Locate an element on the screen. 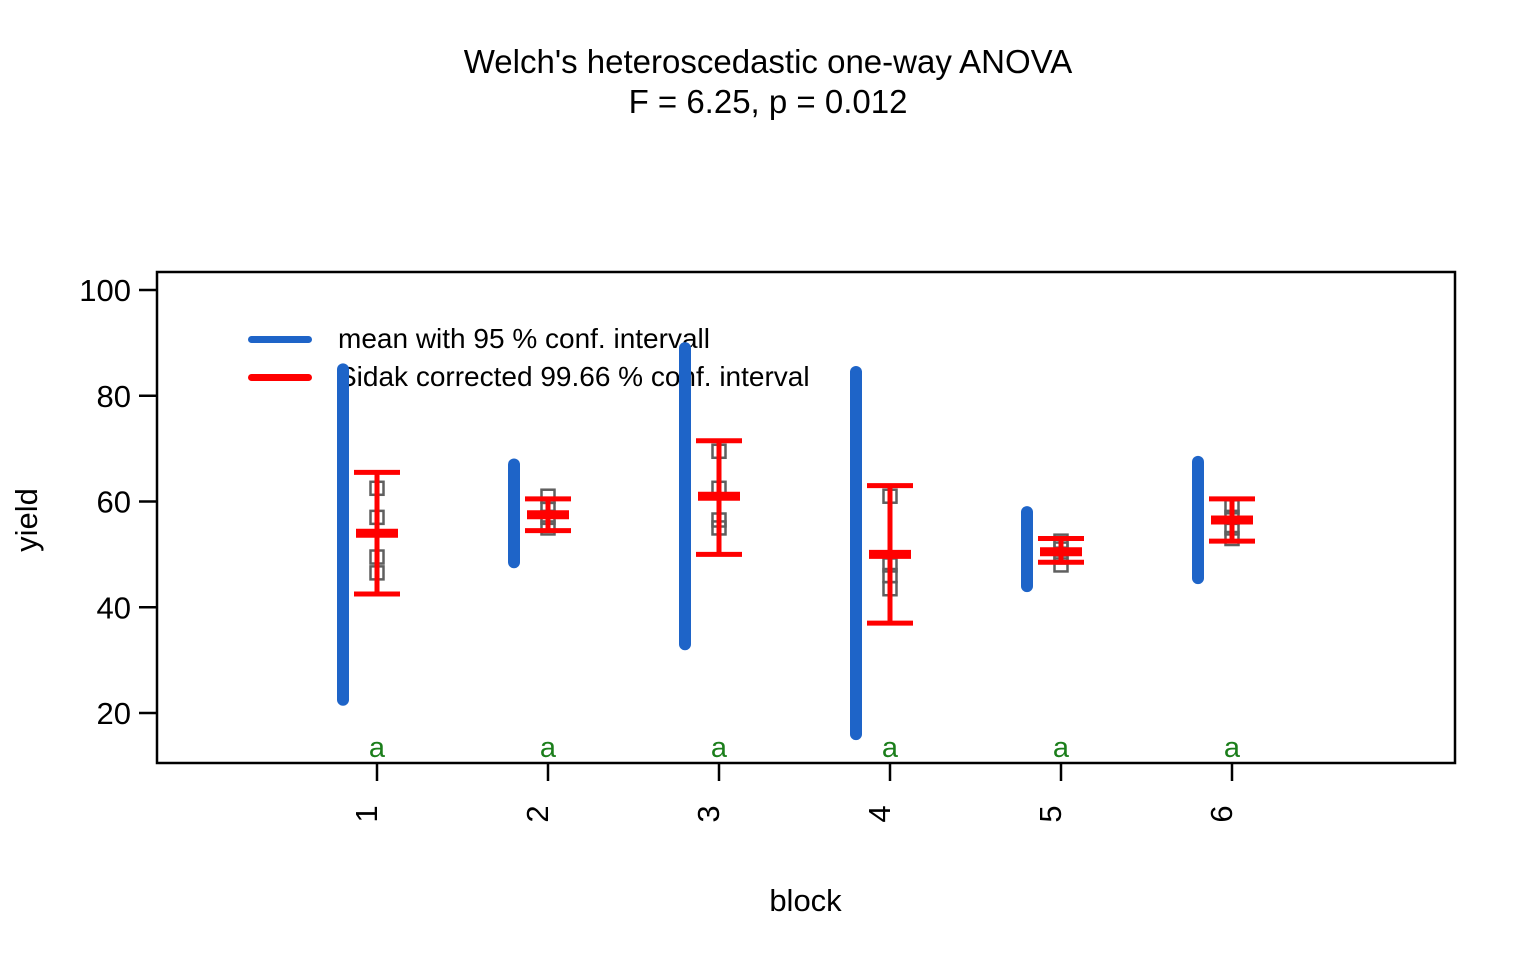 The width and height of the screenshot is (1536, 960). x-tick-label: 6 is located at coordinates (1221, 813).